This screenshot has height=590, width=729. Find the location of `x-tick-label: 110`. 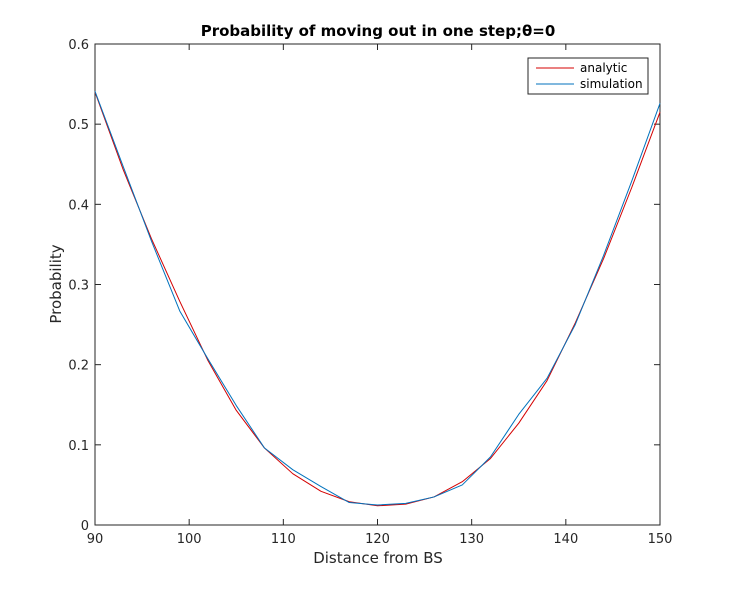

x-tick-label: 110 is located at coordinates (283, 539).